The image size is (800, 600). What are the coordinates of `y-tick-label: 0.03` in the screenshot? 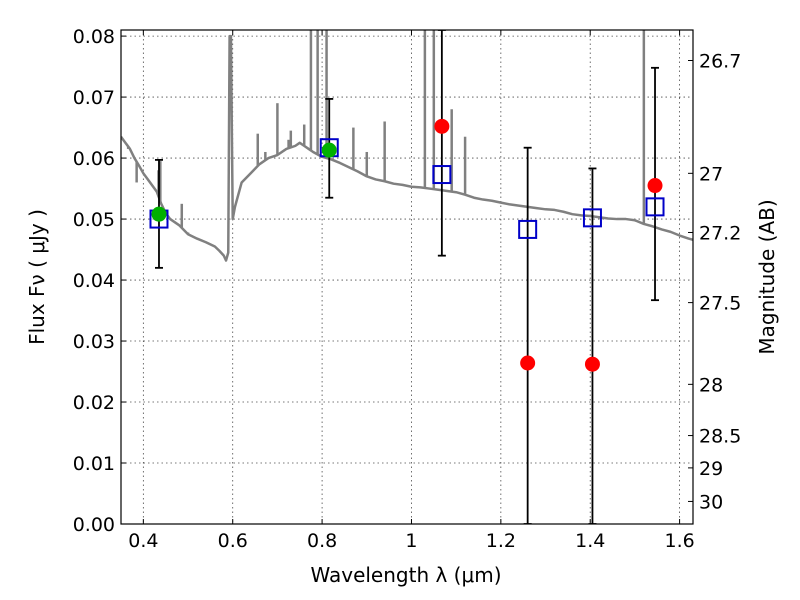 It's located at (94, 342).